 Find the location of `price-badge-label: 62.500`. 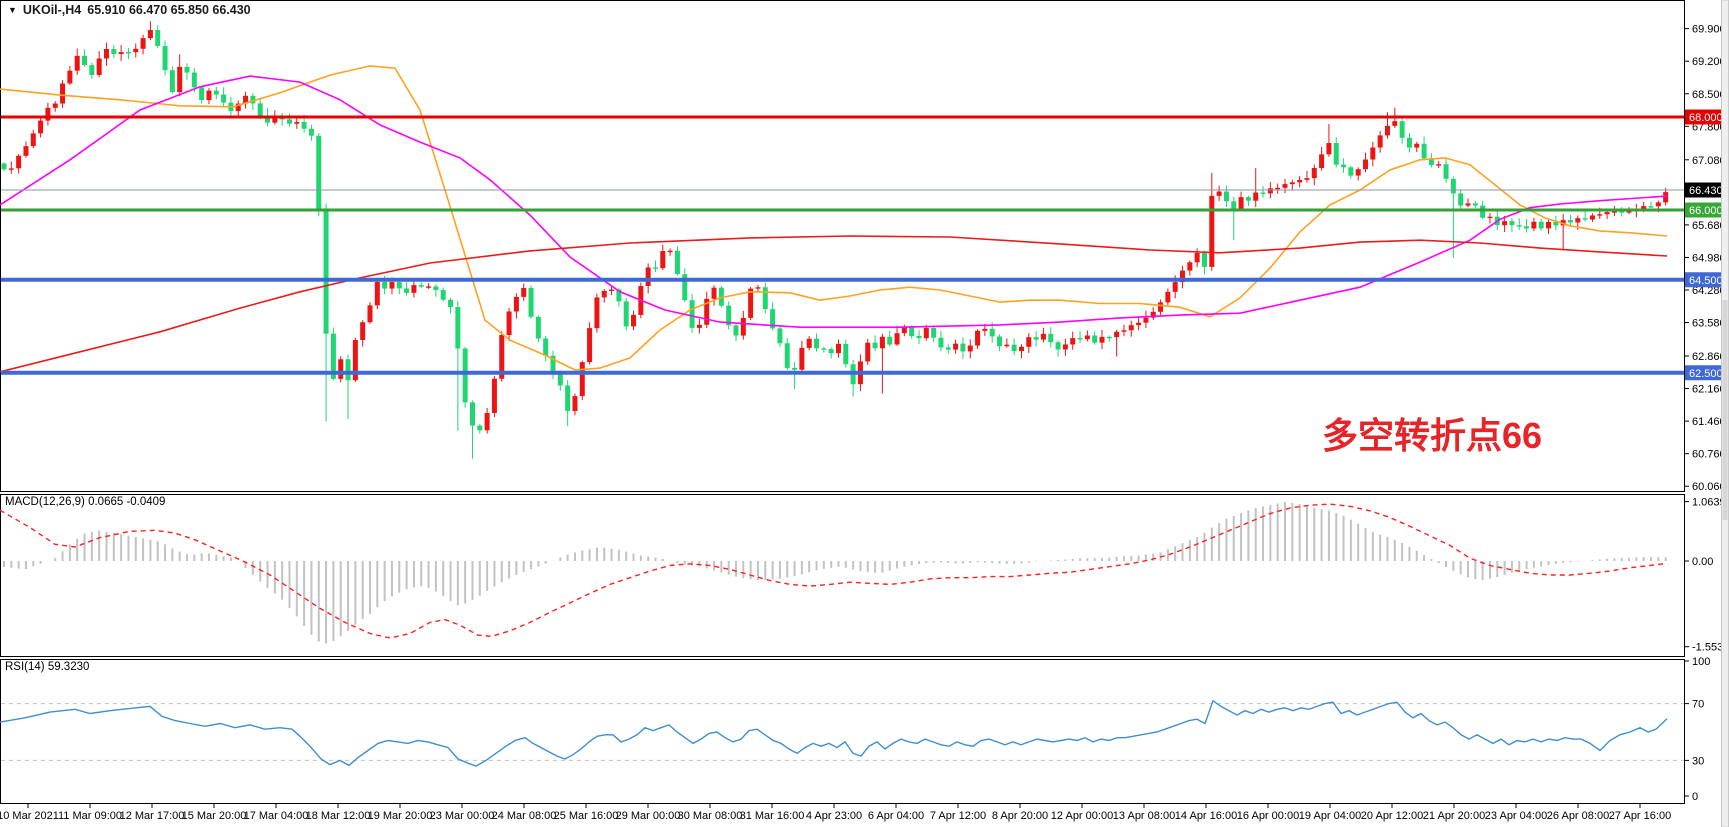

price-badge-label: 62.500 is located at coordinates (1706, 374).